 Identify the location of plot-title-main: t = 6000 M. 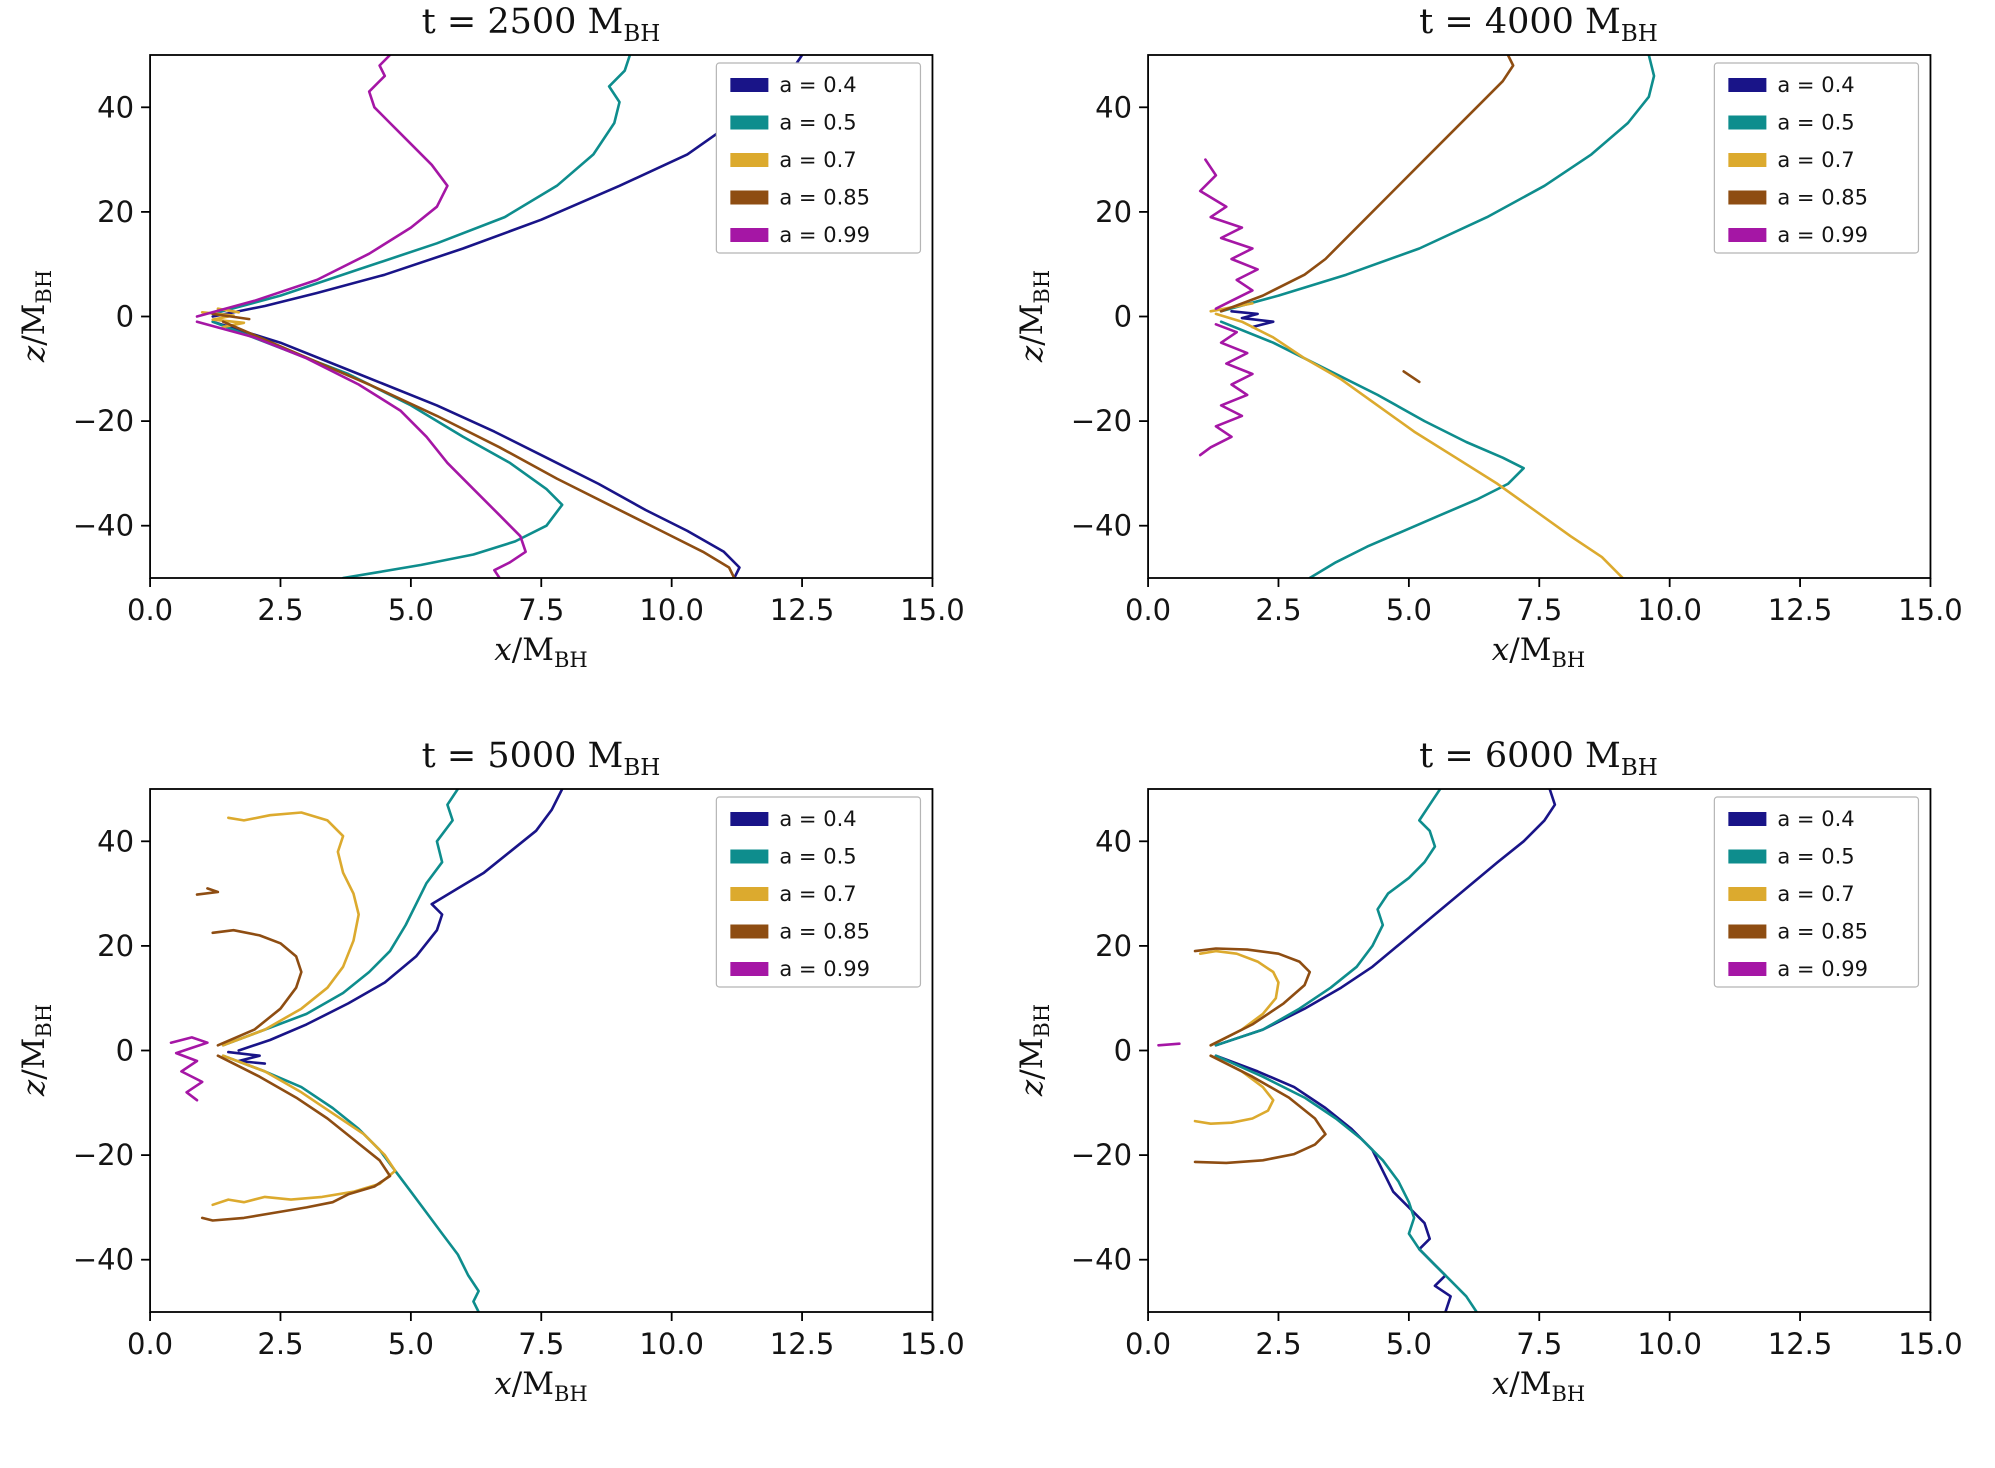
(1520, 756).